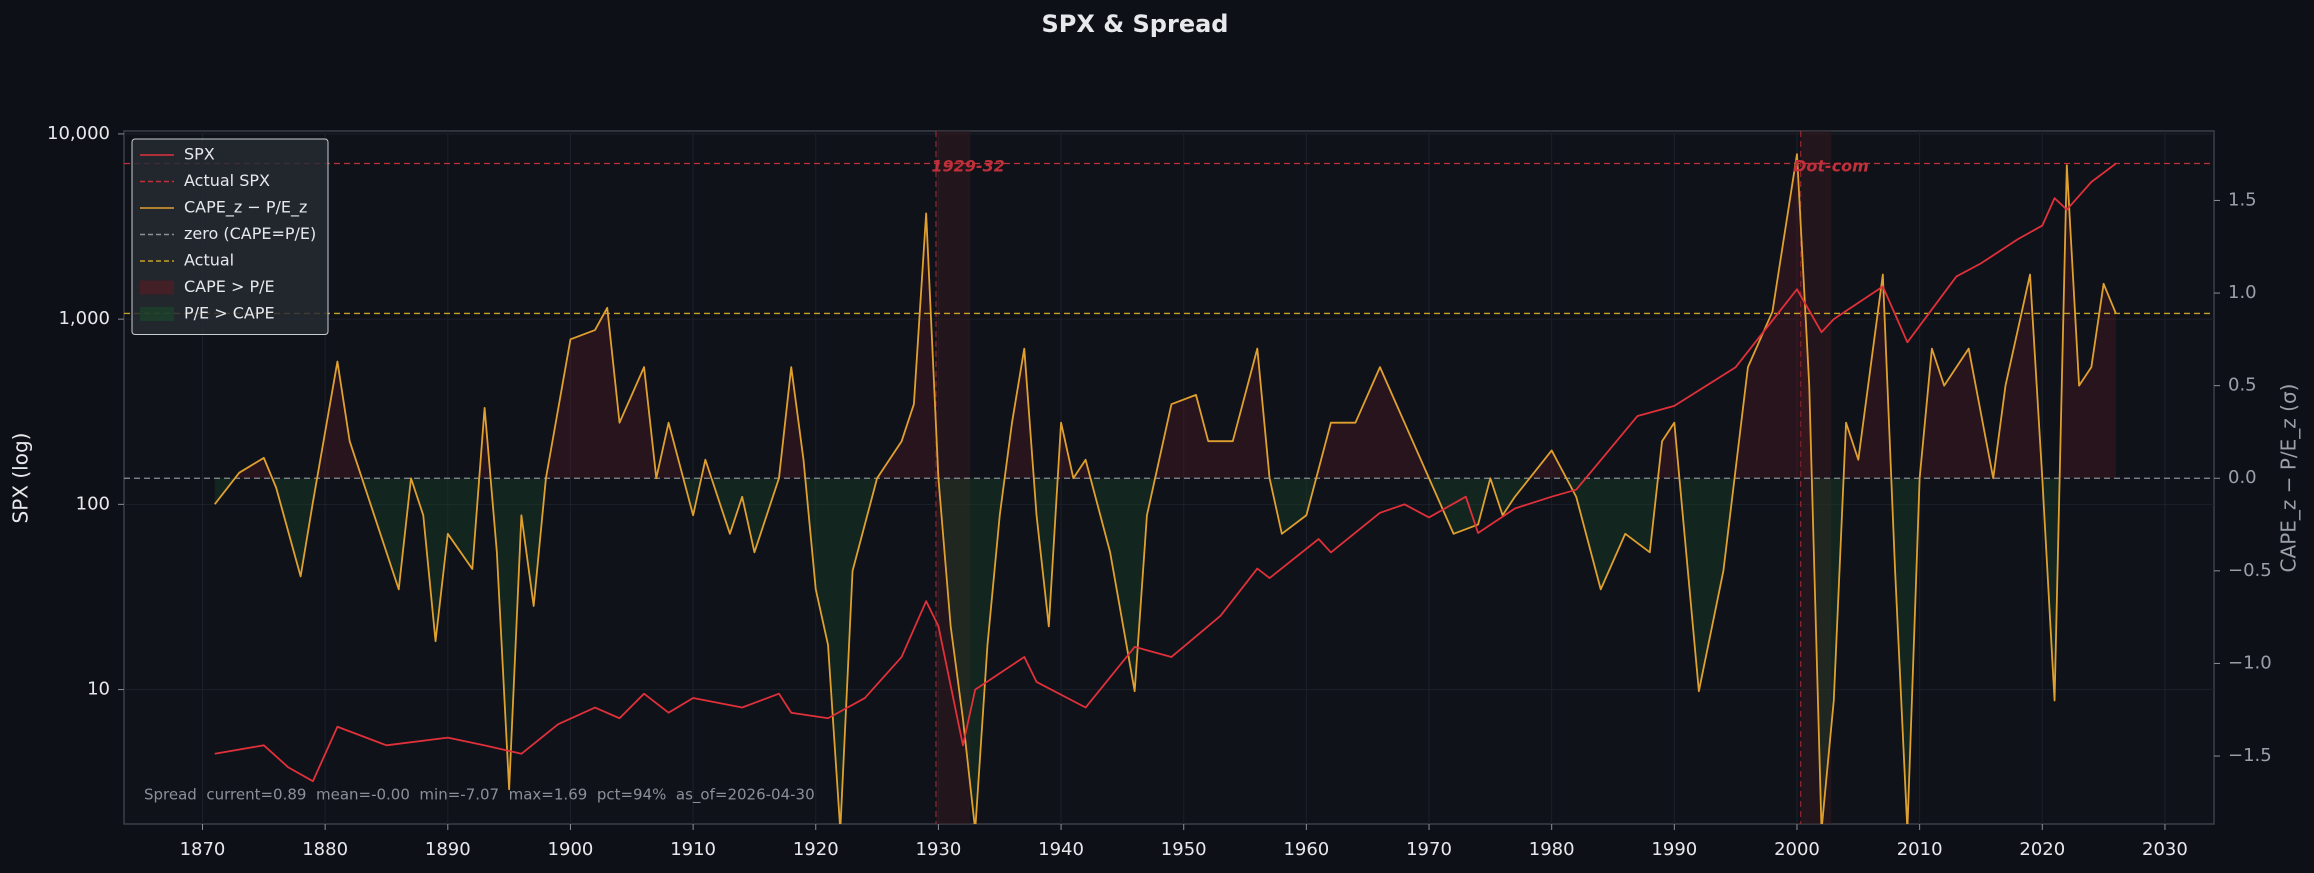 The width and height of the screenshot is (2314, 873). What do you see at coordinates (816, 849) in the screenshot?
I see `x-tick-label: 1920` at bounding box center [816, 849].